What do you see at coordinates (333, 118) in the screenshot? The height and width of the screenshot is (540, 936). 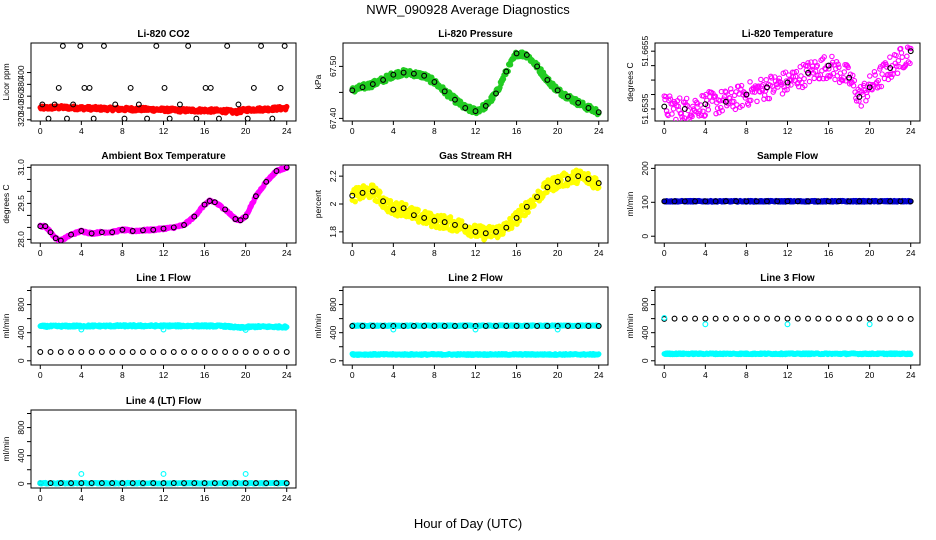 I see `panel-2-ytick-label: 67.40` at bounding box center [333, 118].